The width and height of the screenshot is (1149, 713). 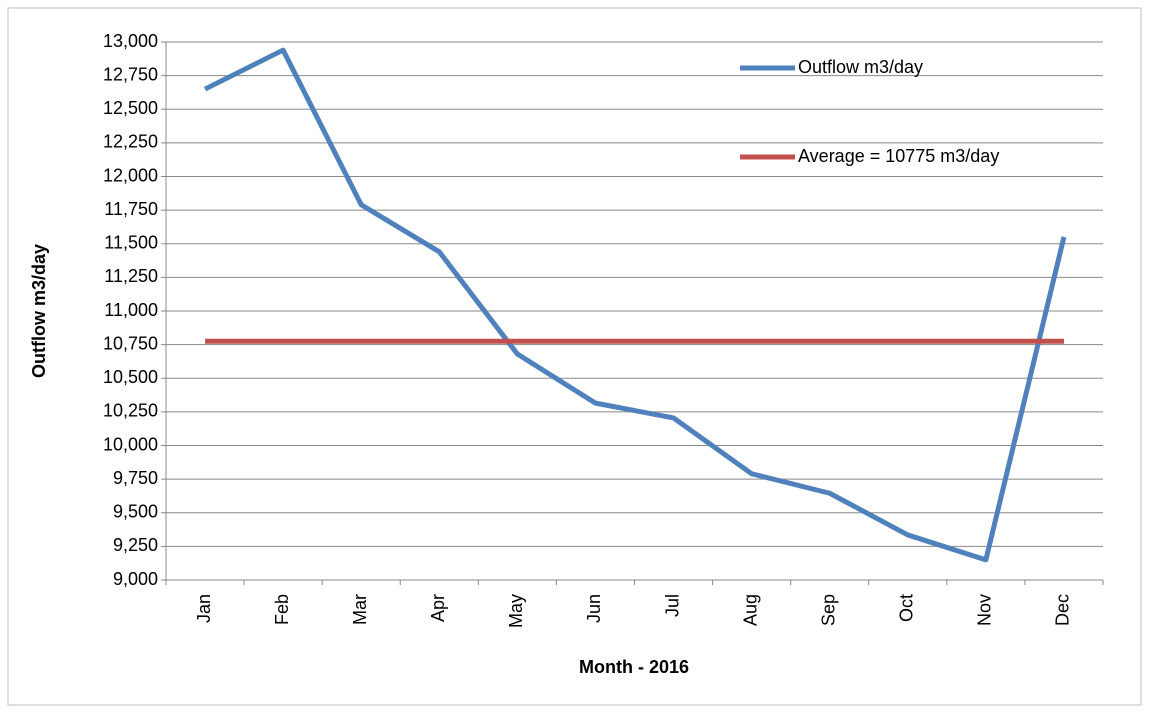 What do you see at coordinates (130, 142) in the screenshot?
I see `y-tick-label: 12,250` at bounding box center [130, 142].